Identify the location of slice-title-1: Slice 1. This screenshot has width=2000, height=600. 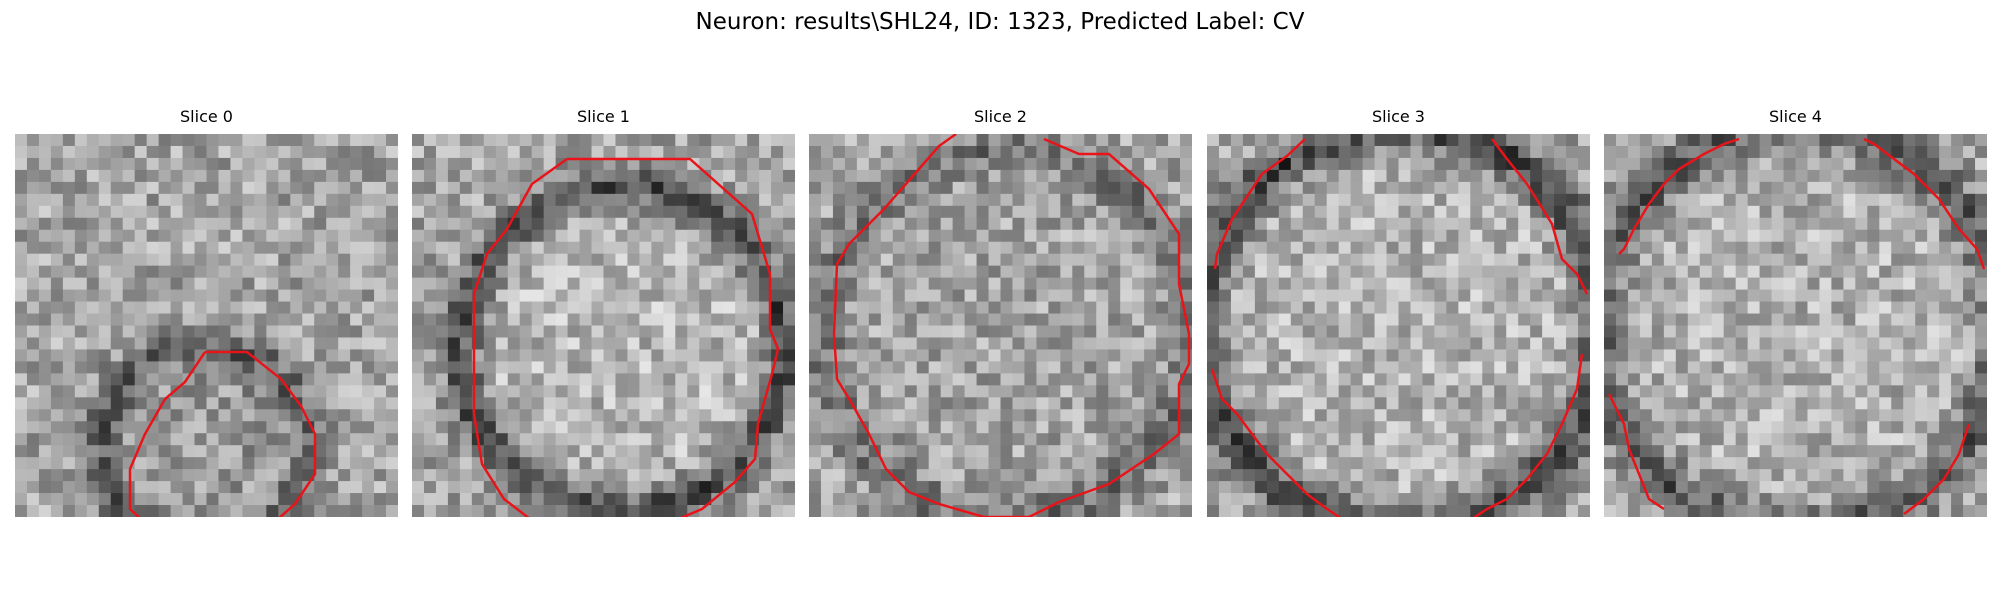
(603, 116).